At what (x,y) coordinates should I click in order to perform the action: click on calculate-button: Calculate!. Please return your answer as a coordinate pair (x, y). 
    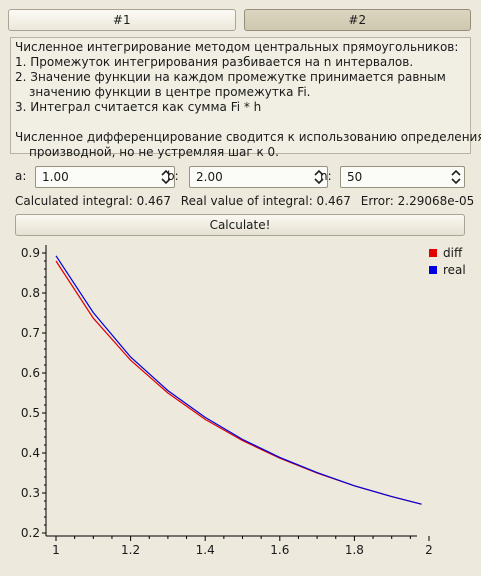
    Looking at the image, I should click on (240, 225).